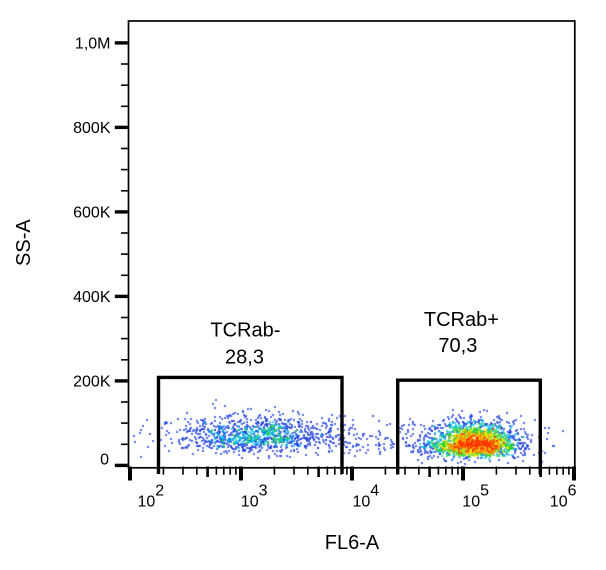 The image size is (606, 570). I want to click on svg-text: SS-A, so click(24, 242).